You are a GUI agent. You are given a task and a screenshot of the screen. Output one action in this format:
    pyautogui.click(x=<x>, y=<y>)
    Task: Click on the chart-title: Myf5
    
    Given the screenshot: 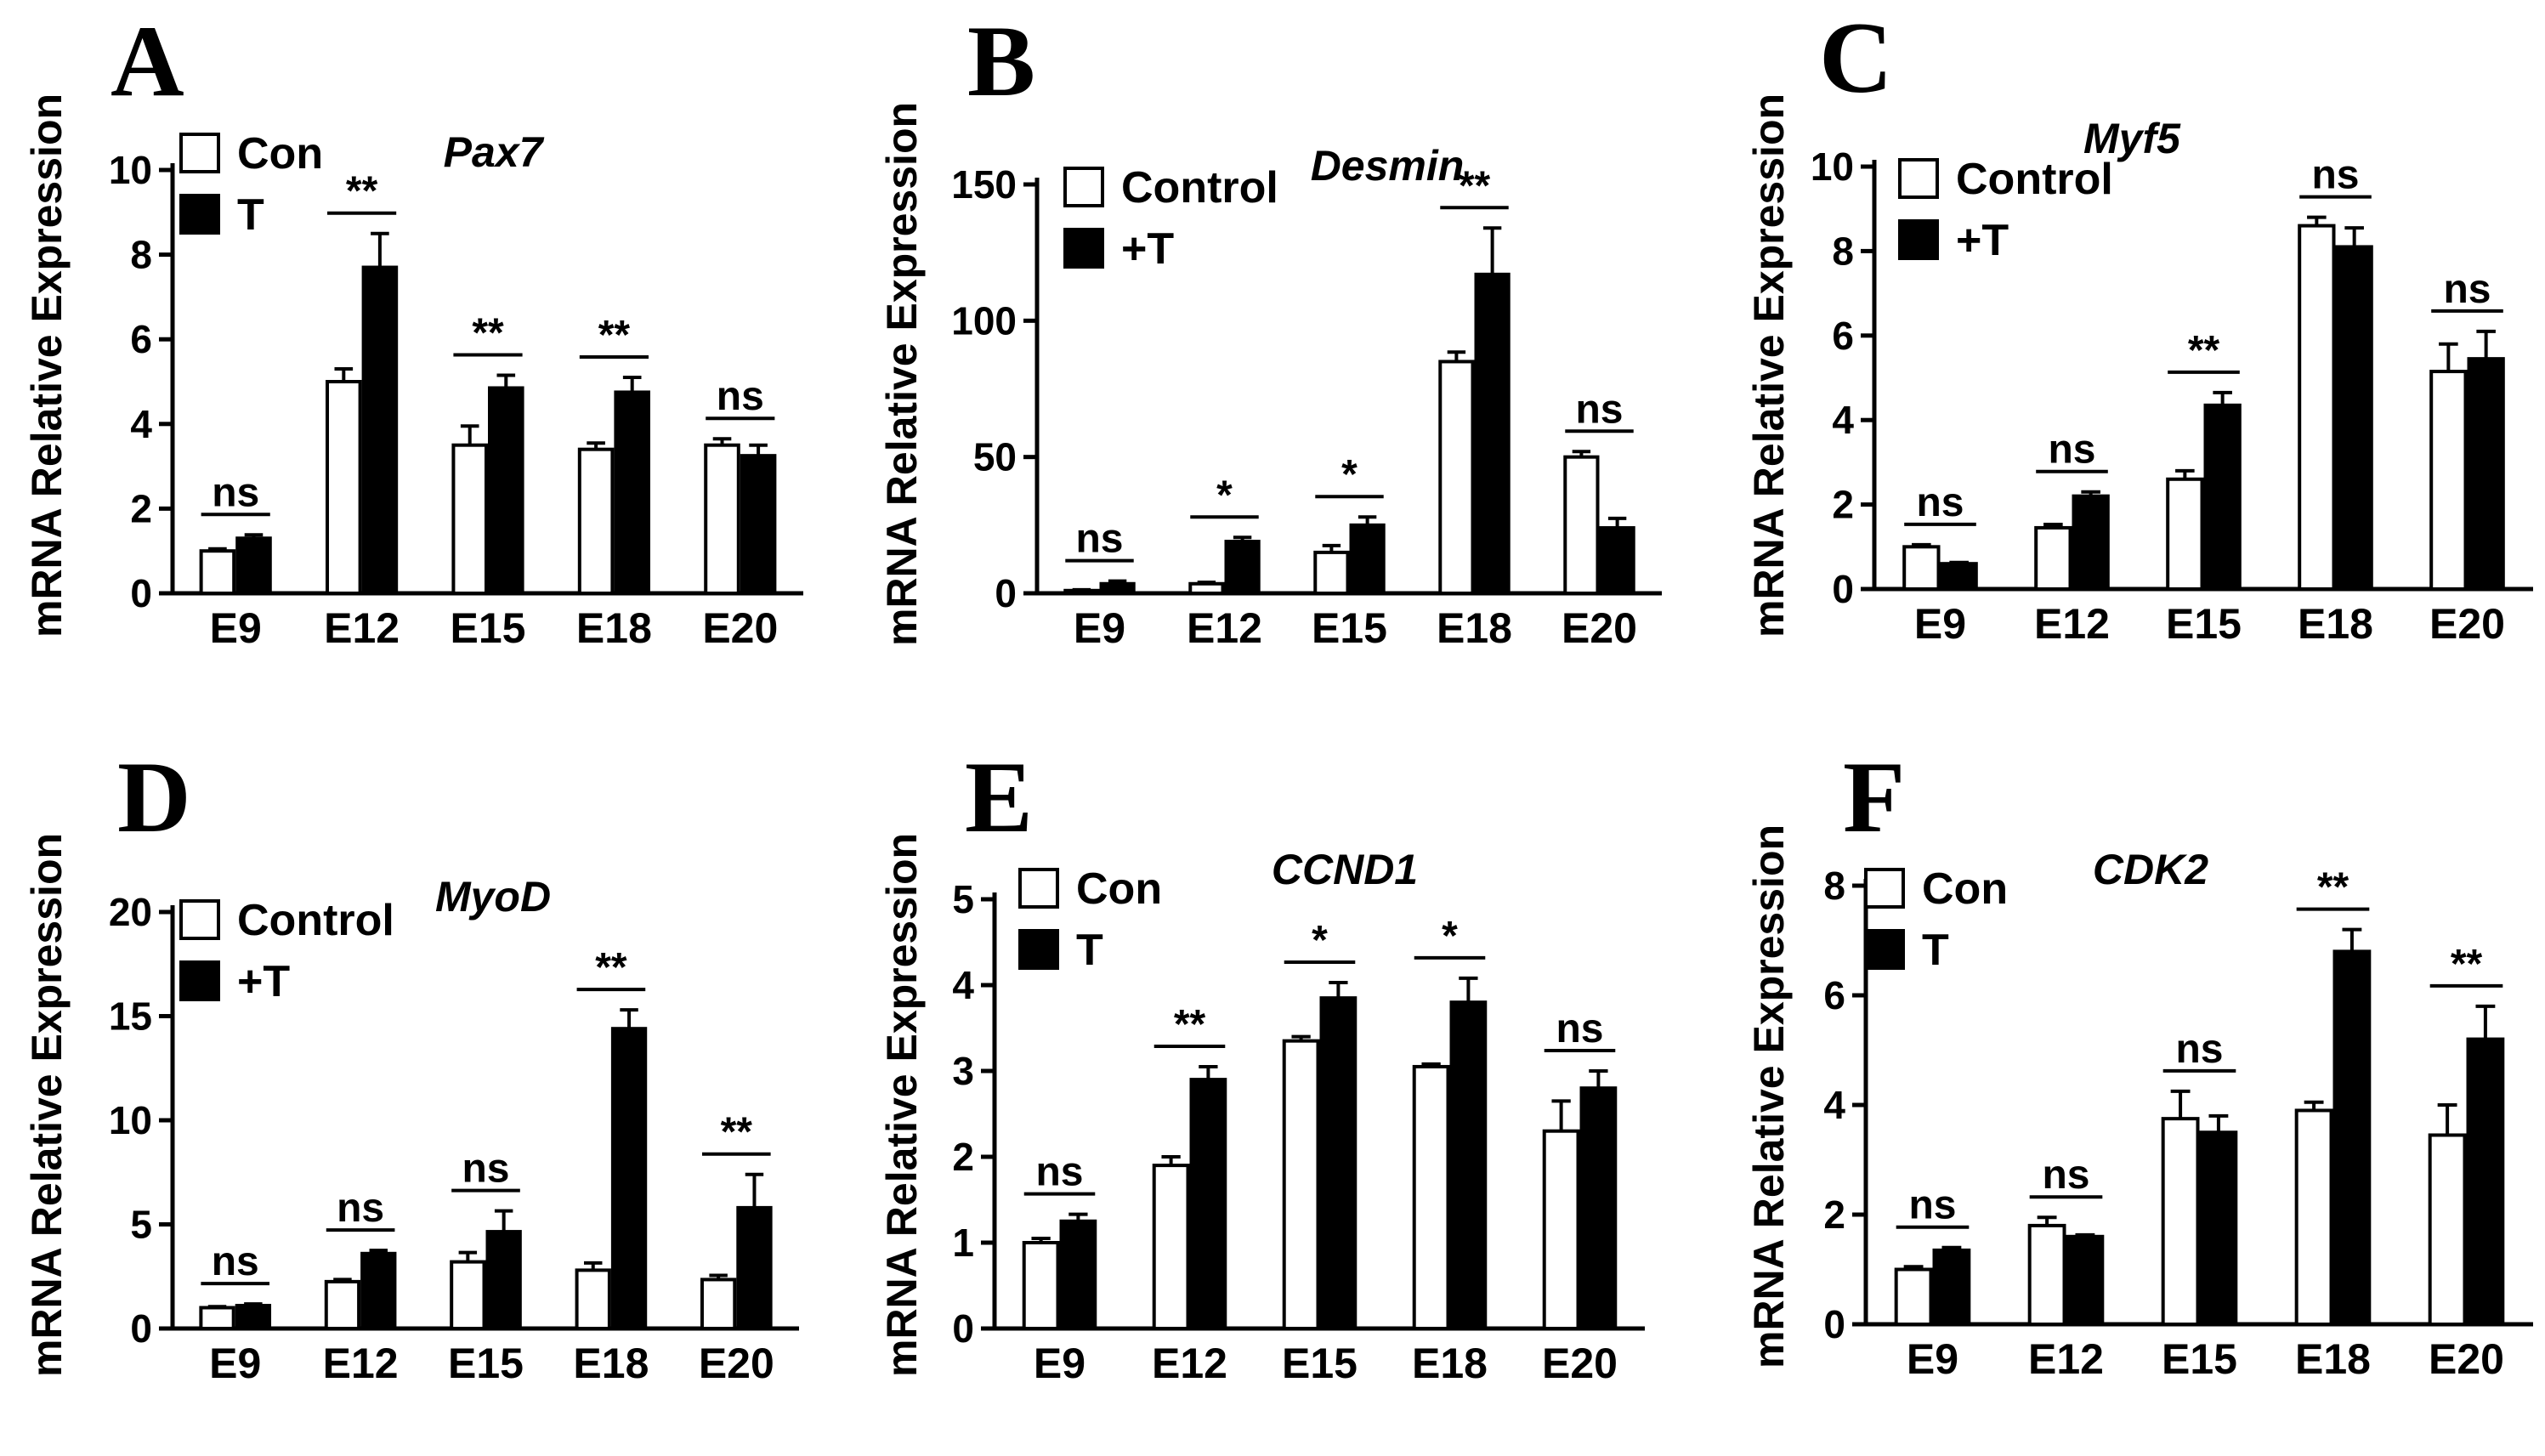 What is the action you would take?
    pyautogui.click(x=2132, y=138)
    